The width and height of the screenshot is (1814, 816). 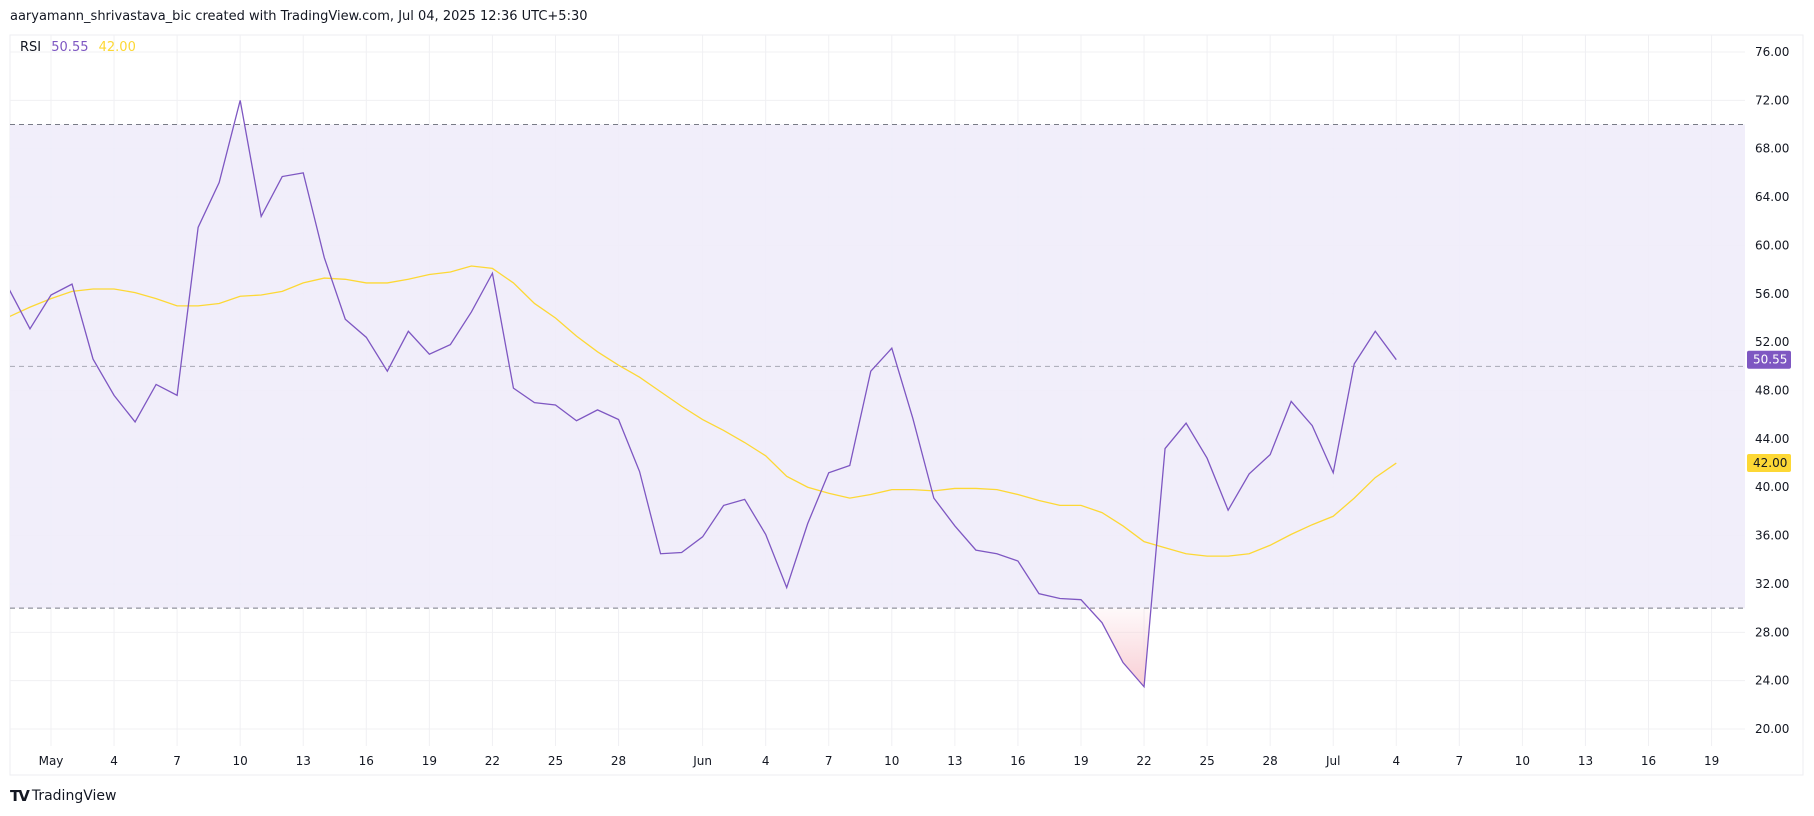 I want to click on indicator-legend: RSI 50.55 42.00, so click(x=81, y=47).